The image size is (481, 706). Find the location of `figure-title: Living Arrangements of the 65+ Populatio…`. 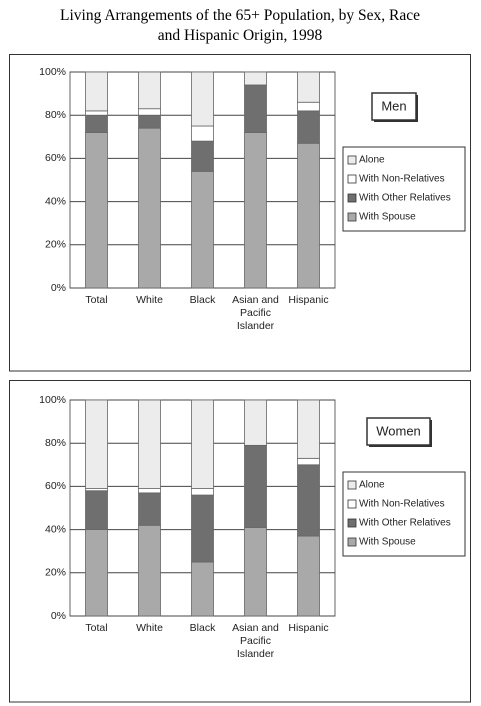

figure-title: Living Arrangements of the 65+ Populatio… is located at coordinates (240, 25).